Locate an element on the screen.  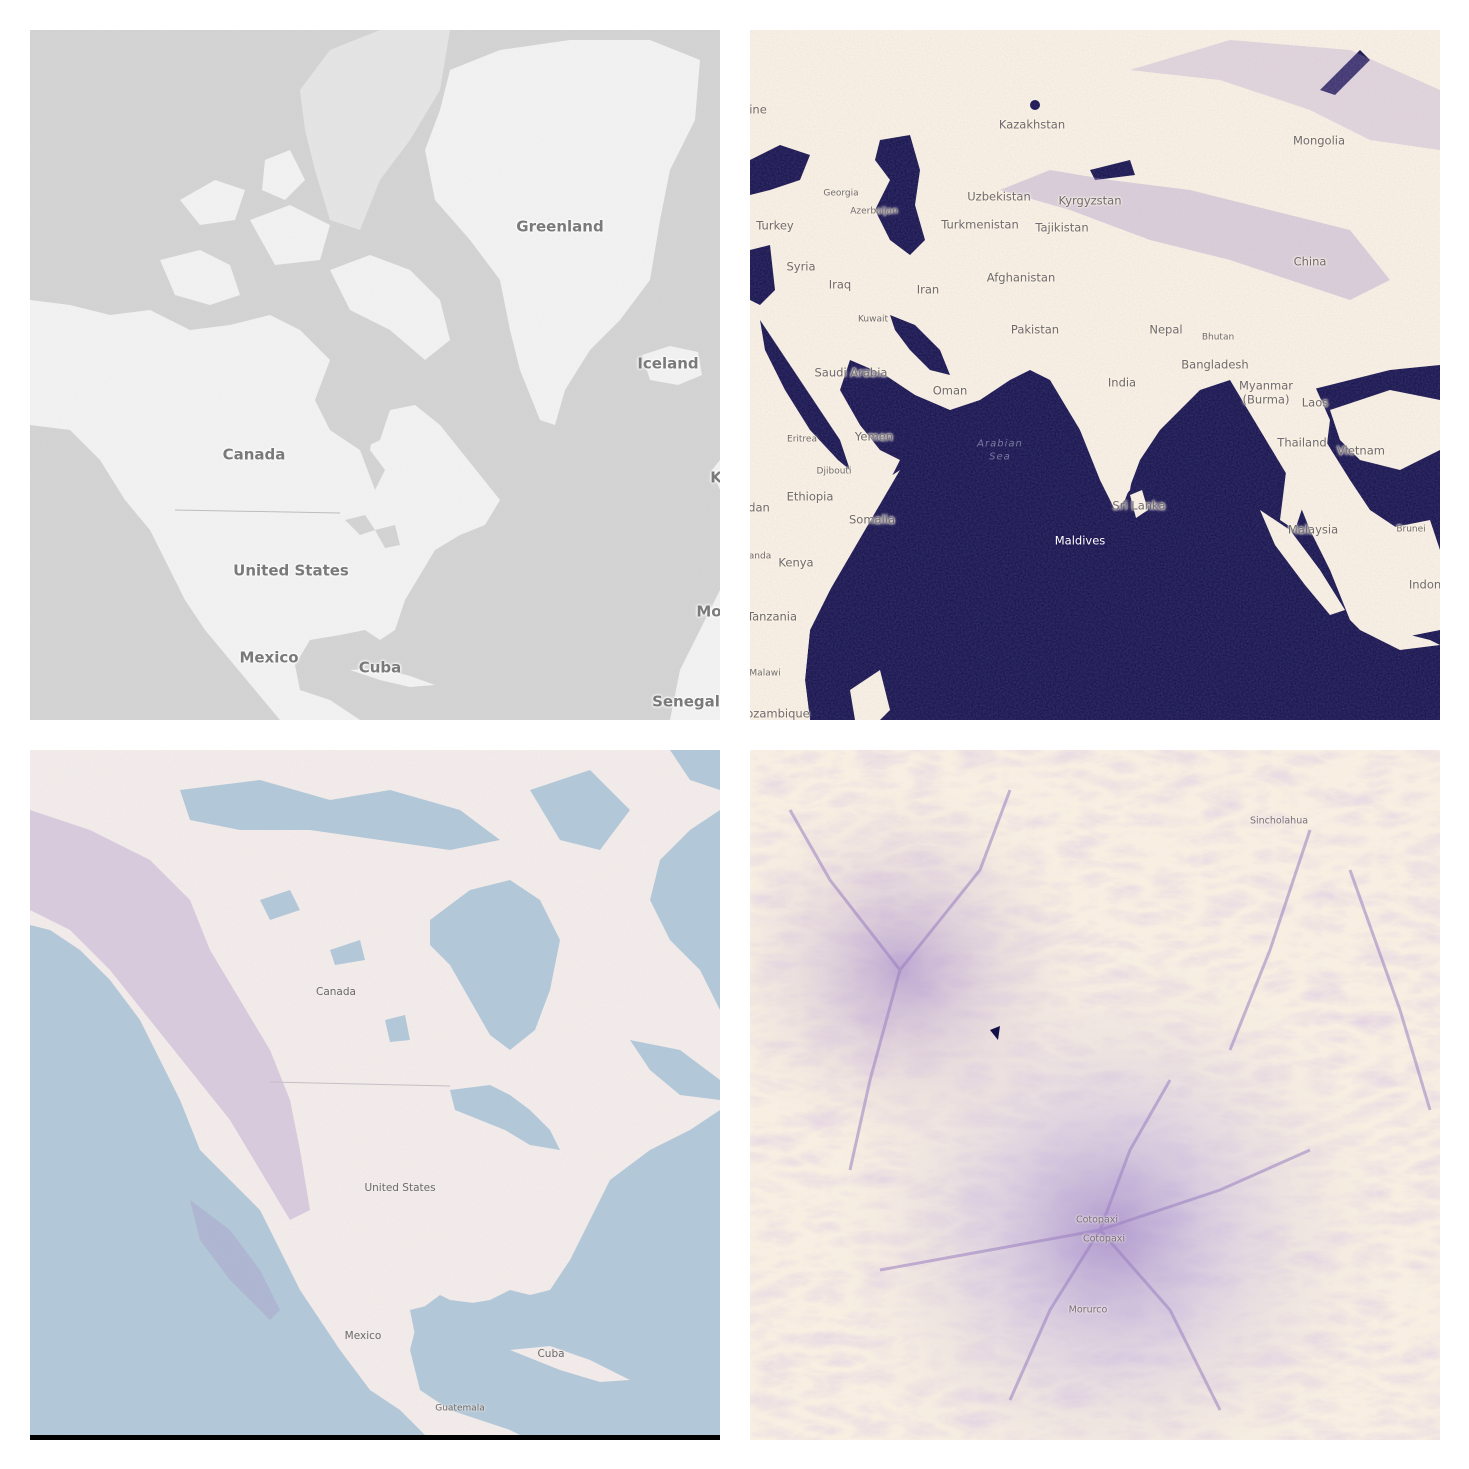
label-senegal: Senegal is located at coordinates (686, 701).